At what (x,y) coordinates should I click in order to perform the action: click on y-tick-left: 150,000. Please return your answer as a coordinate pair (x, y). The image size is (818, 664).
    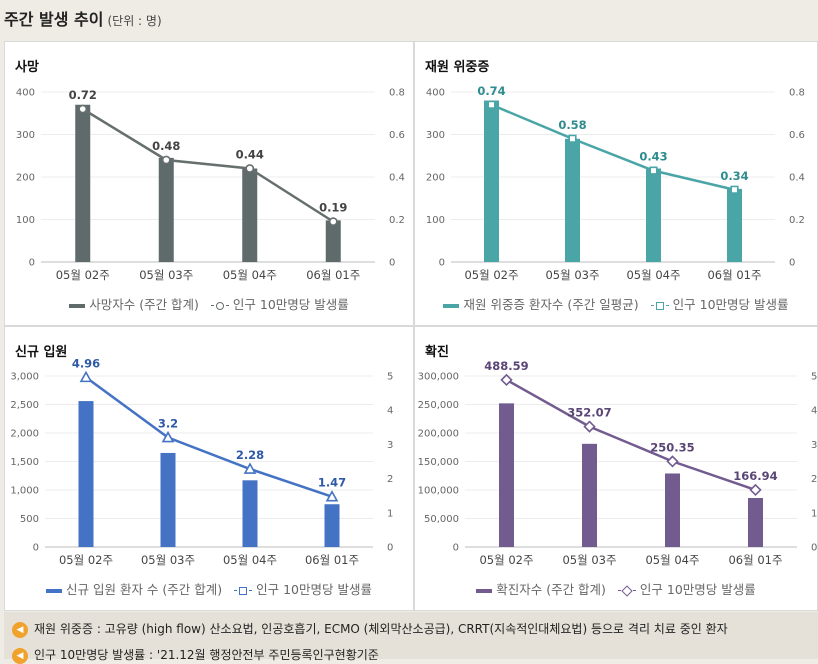
    Looking at the image, I should click on (438, 462).